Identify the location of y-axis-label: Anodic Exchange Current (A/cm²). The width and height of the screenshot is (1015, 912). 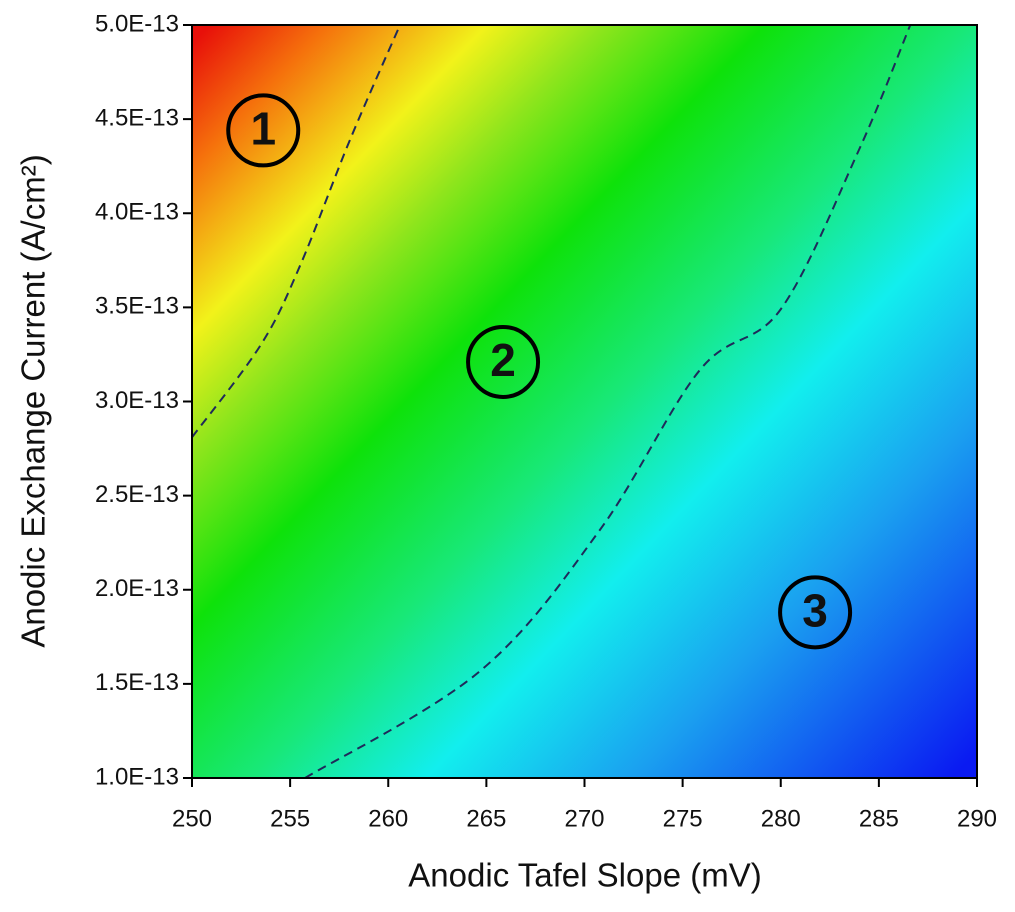
(33, 400).